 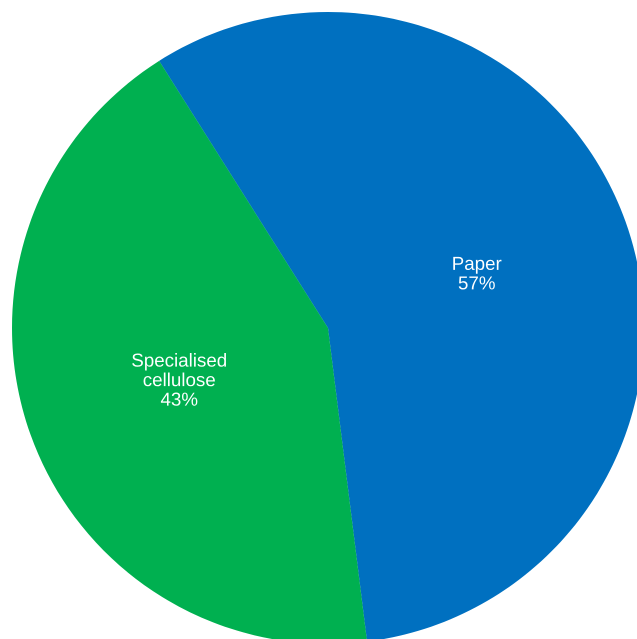 I want to click on slice-label: Paper, so click(x=477, y=265).